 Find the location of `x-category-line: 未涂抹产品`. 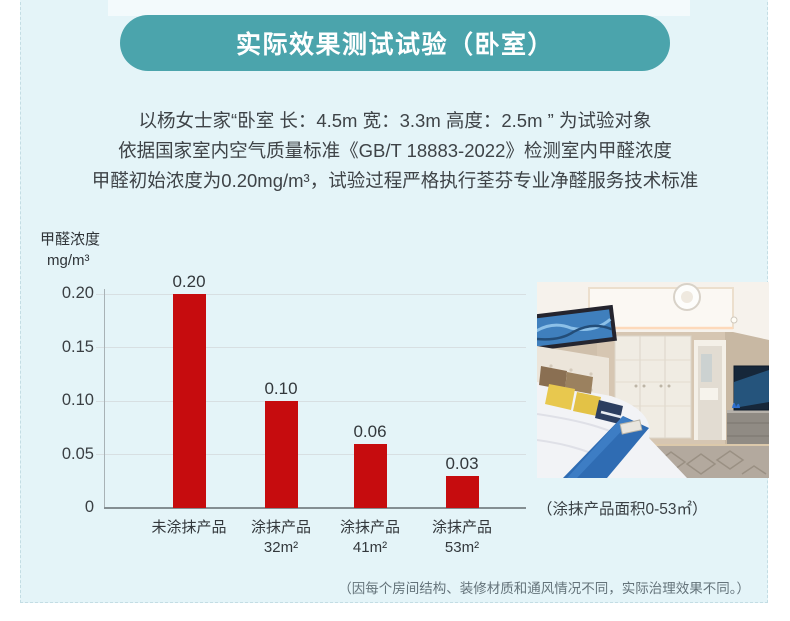

x-category-line: 未涂抹产品 is located at coordinates (189, 527).